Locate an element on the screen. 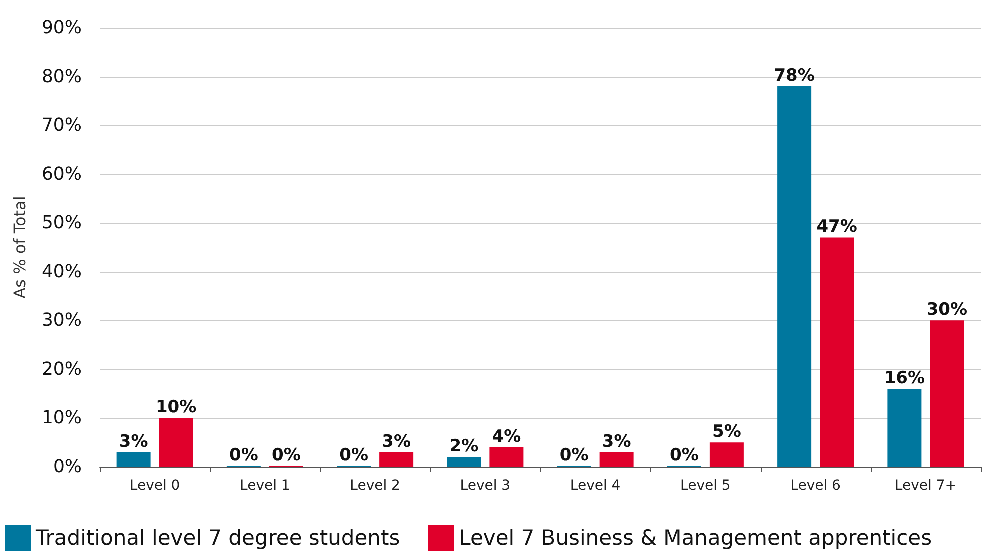 This screenshot has height=556, width=991. y-tick-label: 80% is located at coordinates (62, 77).